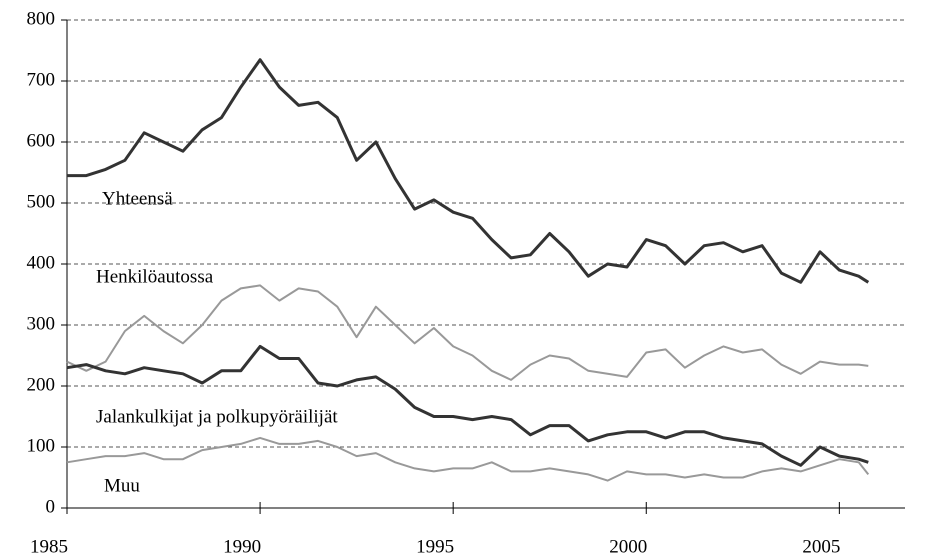 The height and width of the screenshot is (560, 925). Describe the element at coordinates (155, 276) in the screenshot. I see `series-label: Henkilöautossa` at that location.